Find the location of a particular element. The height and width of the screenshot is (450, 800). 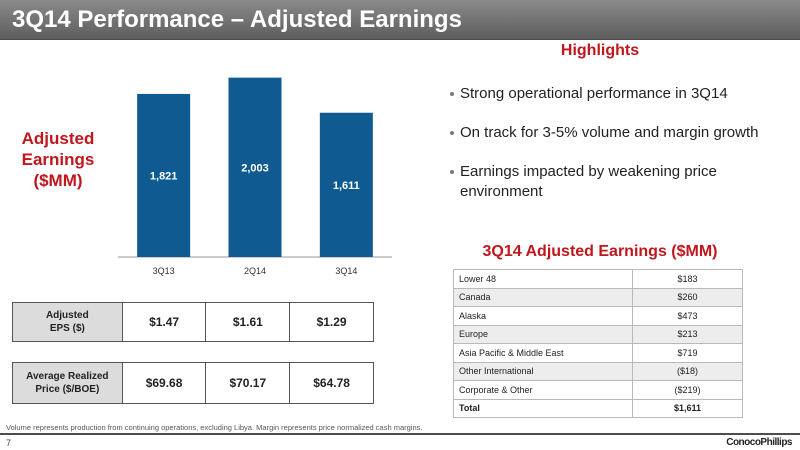

segment-table-title: 3Q14 Adjusted Earnings ($MM) is located at coordinates (600, 251).